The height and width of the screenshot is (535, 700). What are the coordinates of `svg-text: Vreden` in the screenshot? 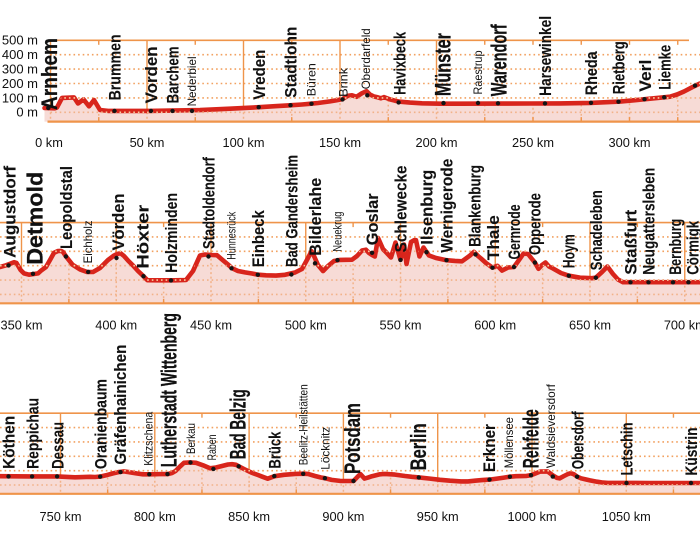 It's located at (259, 75).